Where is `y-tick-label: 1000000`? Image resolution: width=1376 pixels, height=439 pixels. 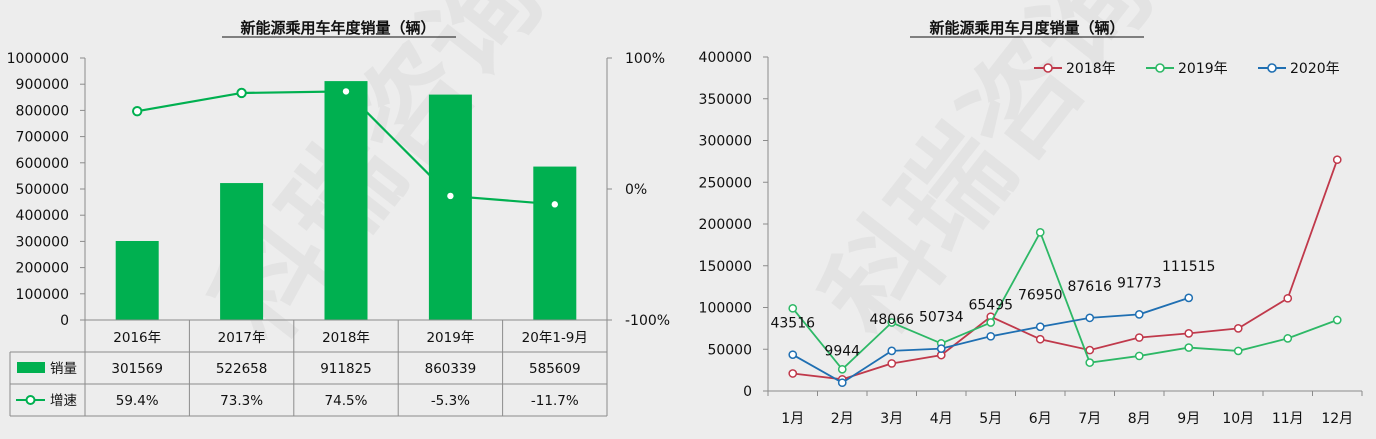 y-tick-label: 1000000 is located at coordinates (38, 59).